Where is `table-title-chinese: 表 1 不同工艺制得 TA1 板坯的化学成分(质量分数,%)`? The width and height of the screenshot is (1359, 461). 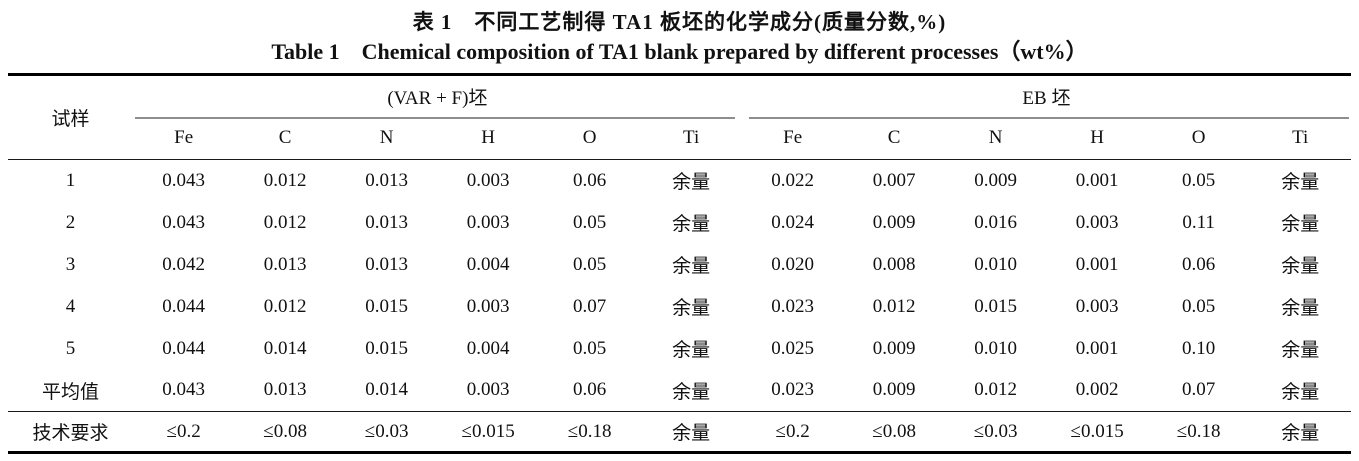 table-title-chinese: 表 1 不同工艺制得 TA1 板坯的化学成分(质量分数,%) is located at coordinates (679, 22).